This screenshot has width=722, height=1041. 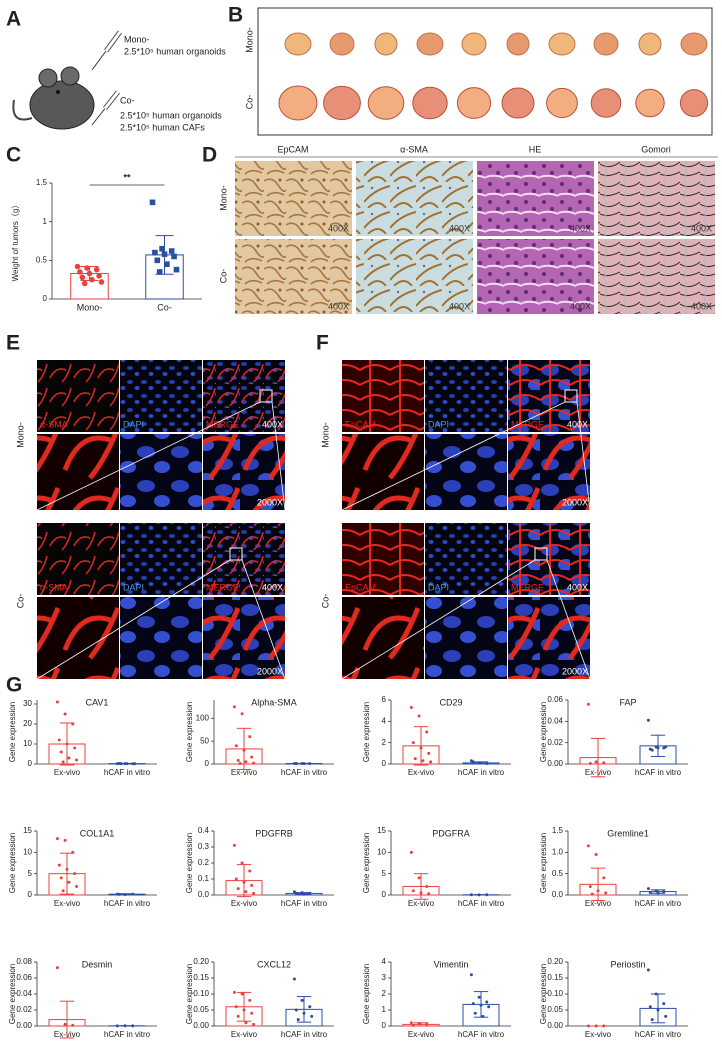 I want to click on chart-title: Vimentin, so click(x=451, y=964).